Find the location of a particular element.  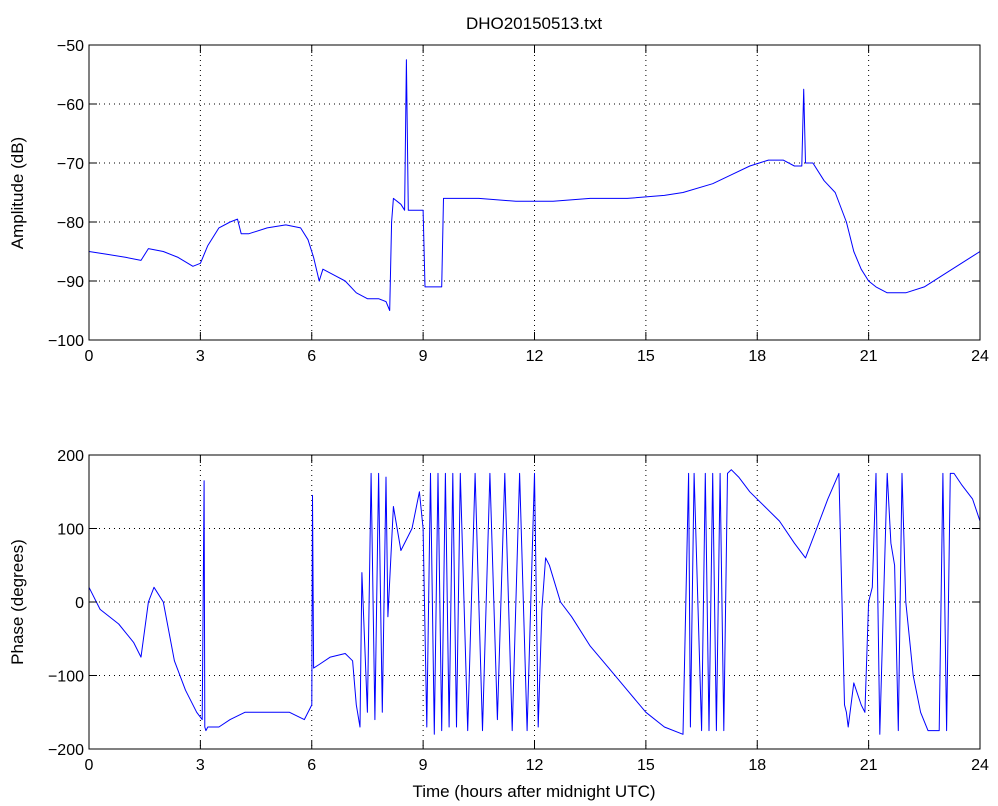

phase-y-tick-label: 100 is located at coordinates (70, 530).